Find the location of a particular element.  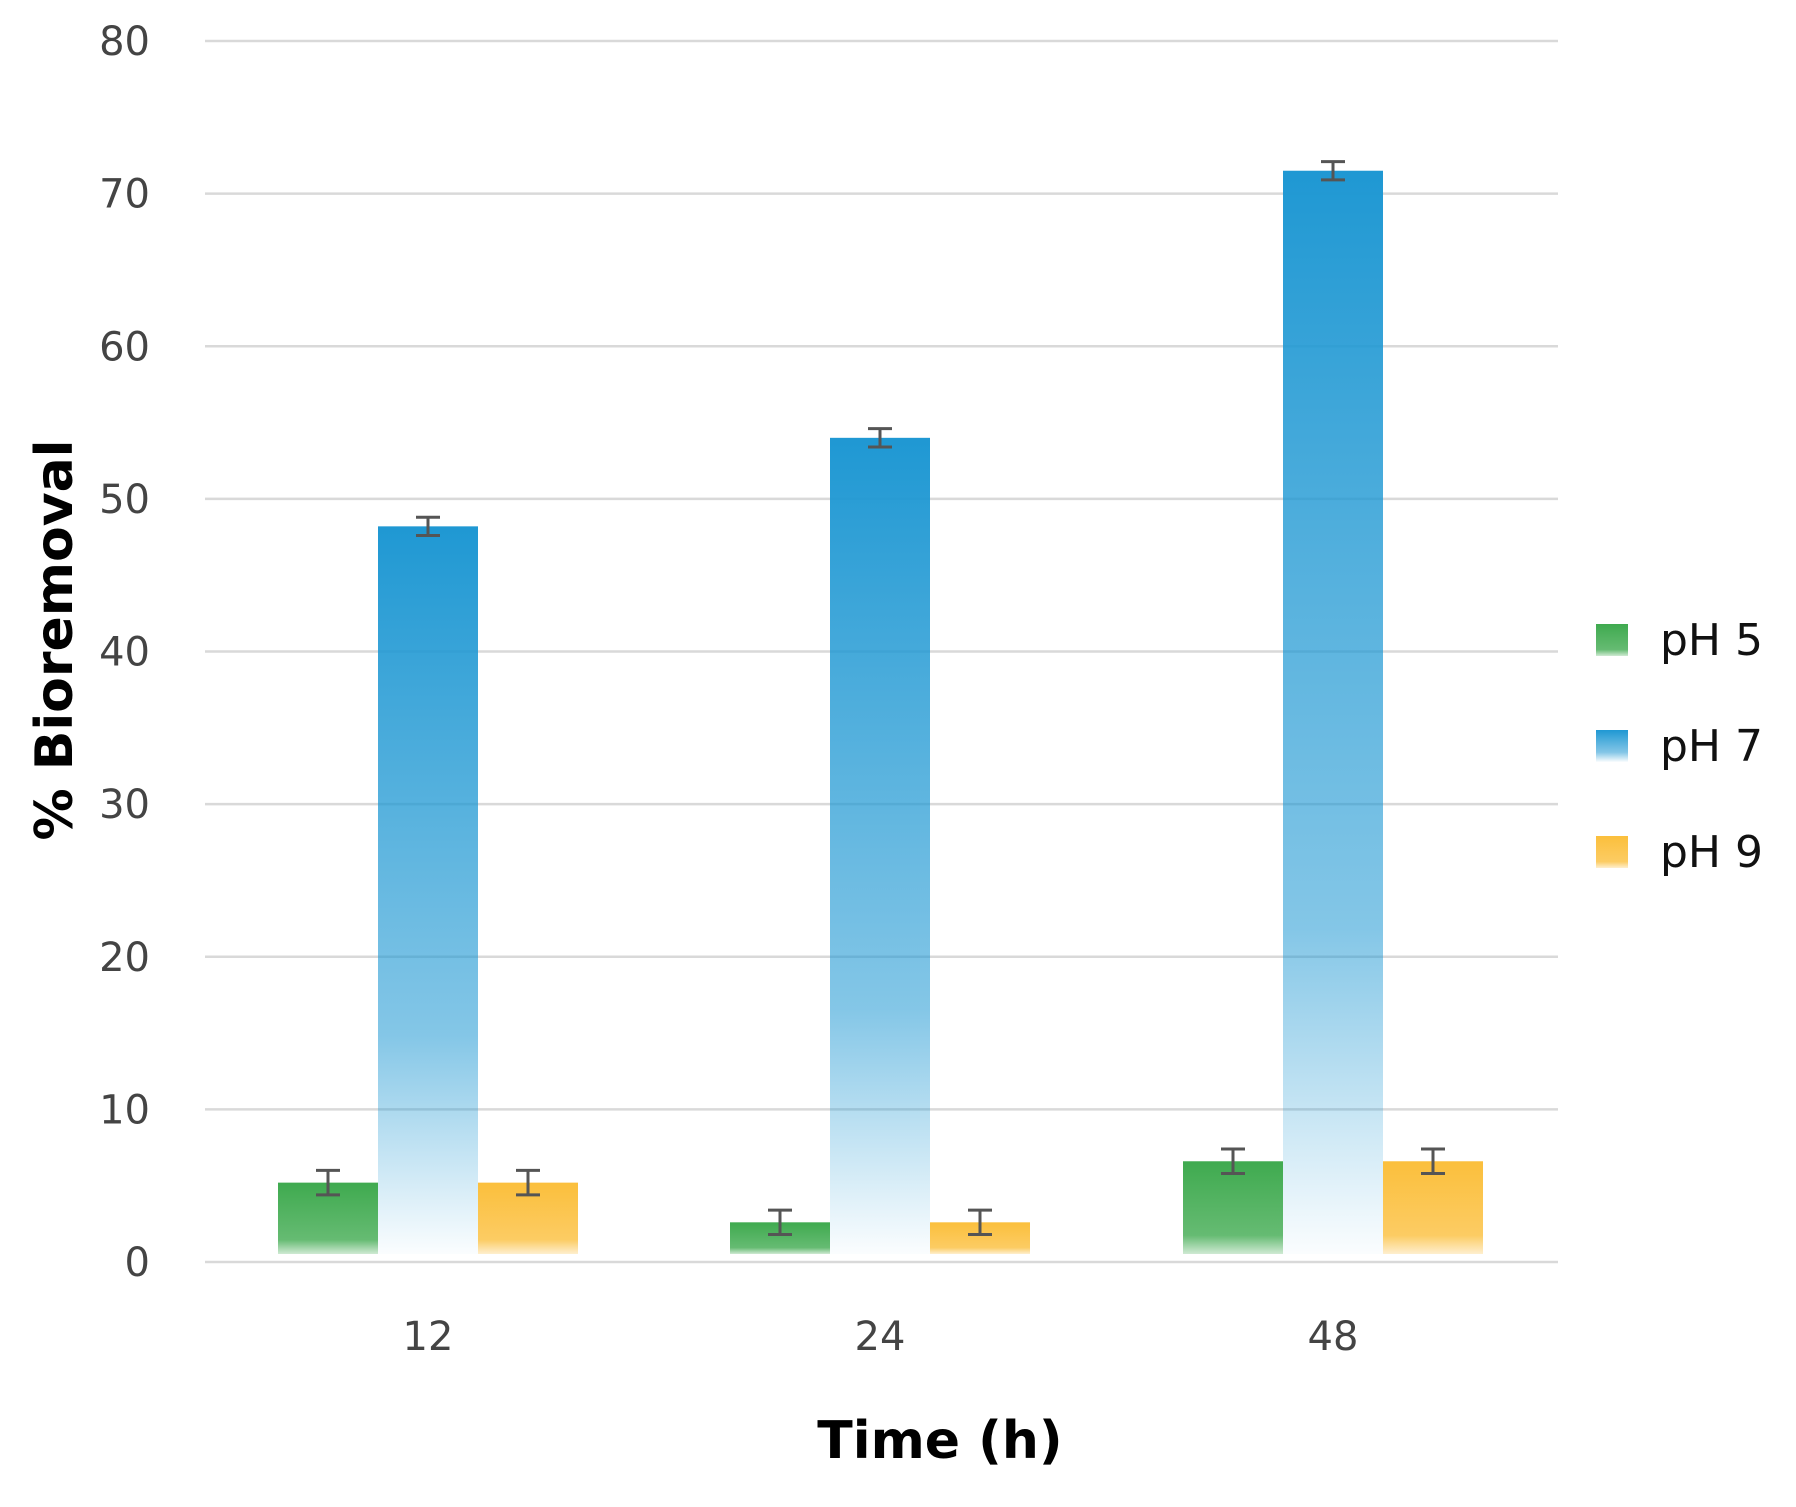

y-axis-title: % Bioremoval is located at coordinates (55, 639).